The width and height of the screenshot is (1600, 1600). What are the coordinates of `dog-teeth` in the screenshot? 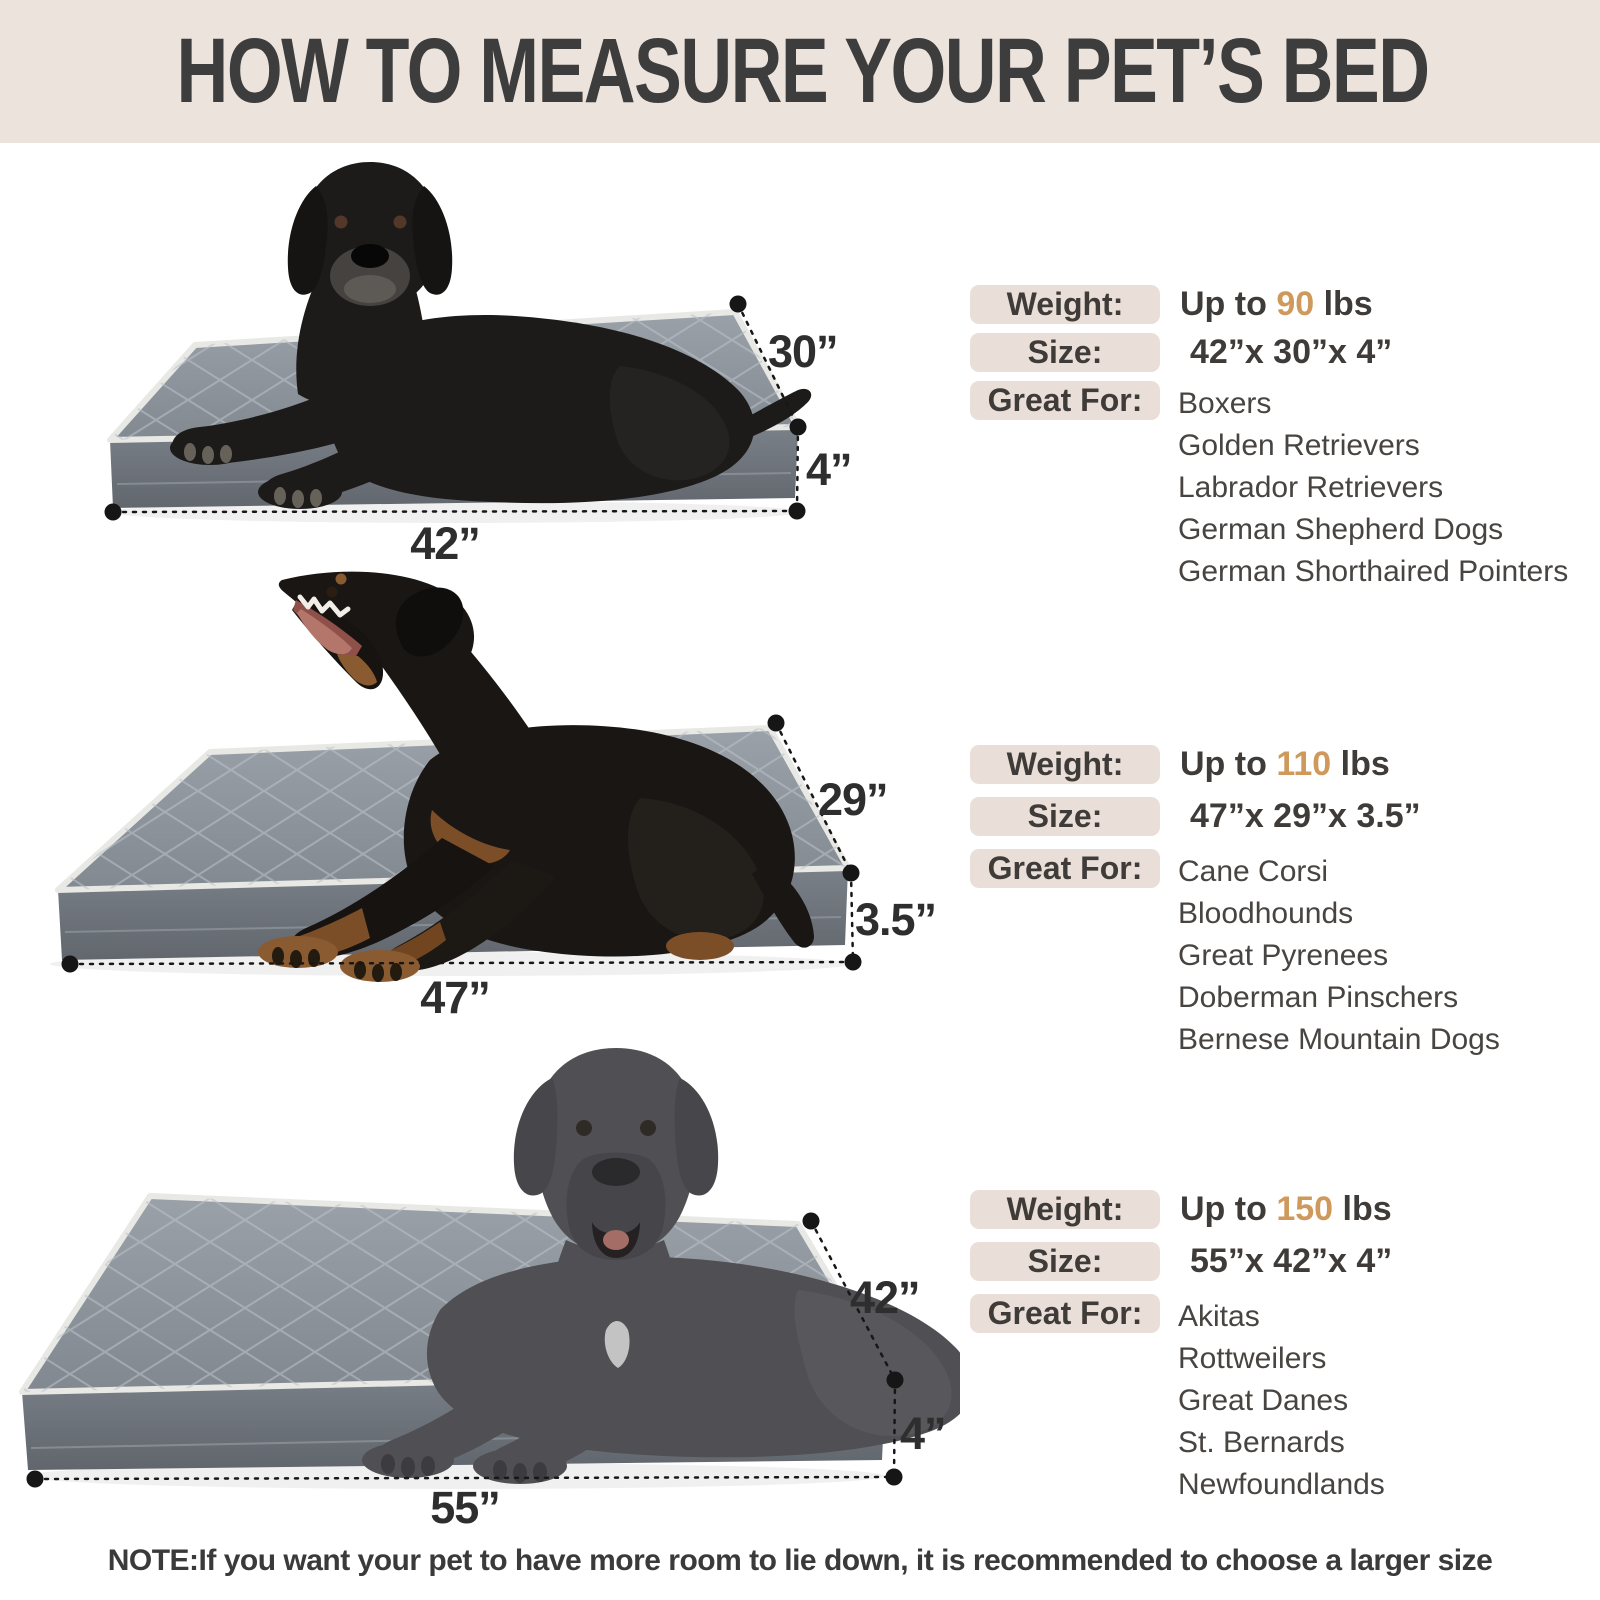 It's located at (324, 606).